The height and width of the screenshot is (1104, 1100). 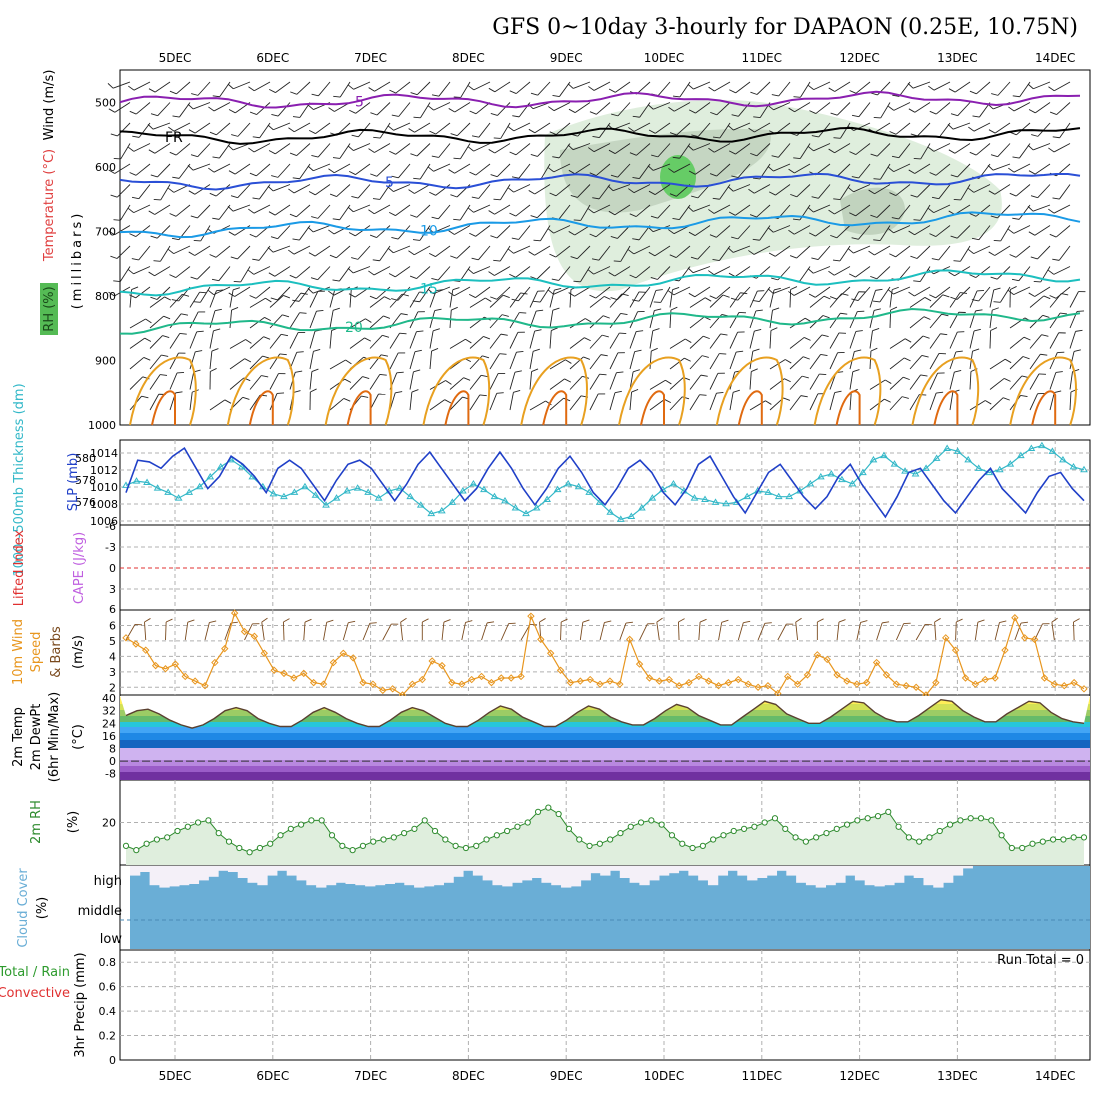 What do you see at coordinates (112, 672) in the screenshot?
I see `tick-label: 3` at bounding box center [112, 672].